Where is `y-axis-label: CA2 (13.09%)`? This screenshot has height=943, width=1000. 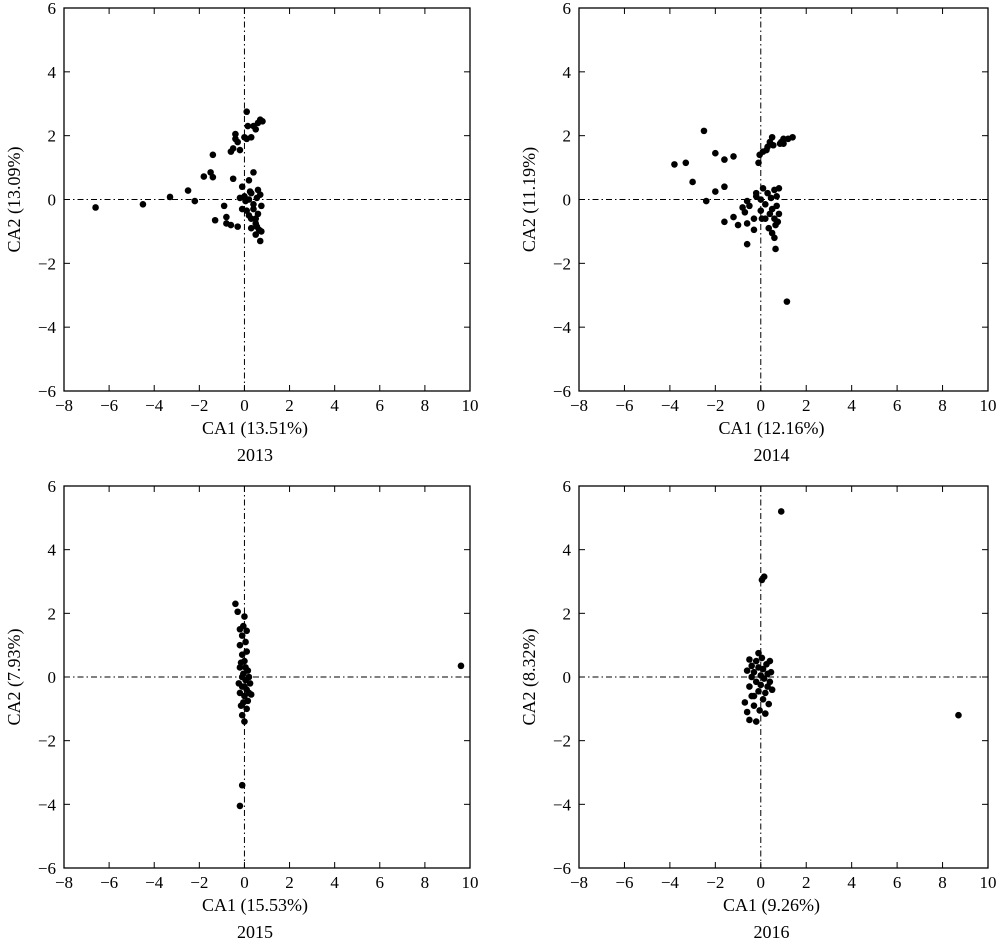
y-axis-label: CA2 (13.09%) is located at coordinates (14, 200).